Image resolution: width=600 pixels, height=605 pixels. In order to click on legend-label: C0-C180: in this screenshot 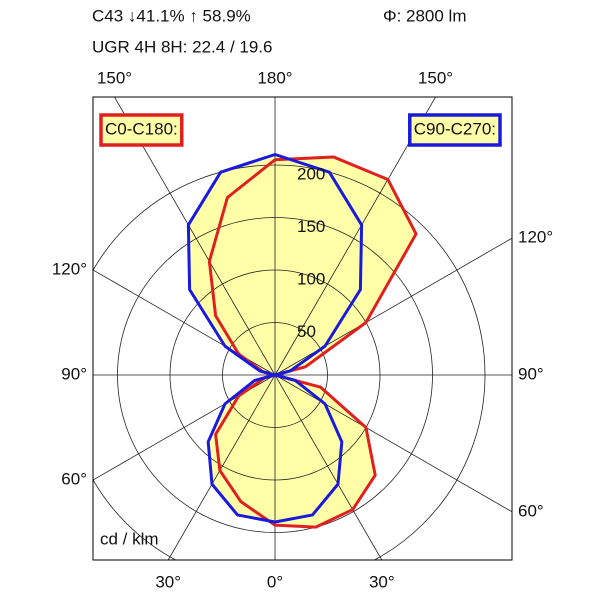, I will do `click(141, 128)`.